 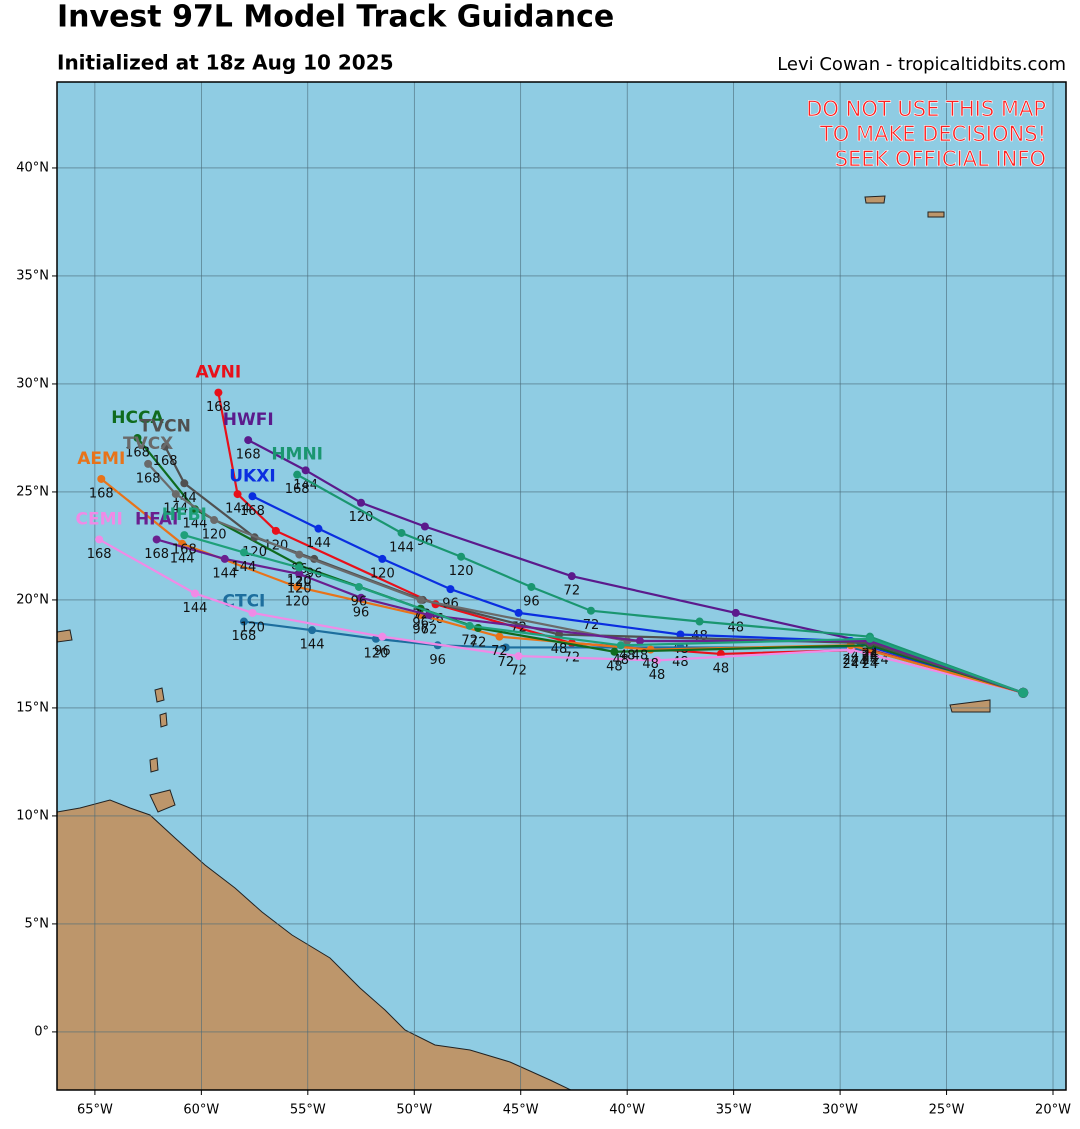 What do you see at coordinates (947, 1110) in the screenshot?
I see `x-tick-label: 25°W` at bounding box center [947, 1110].